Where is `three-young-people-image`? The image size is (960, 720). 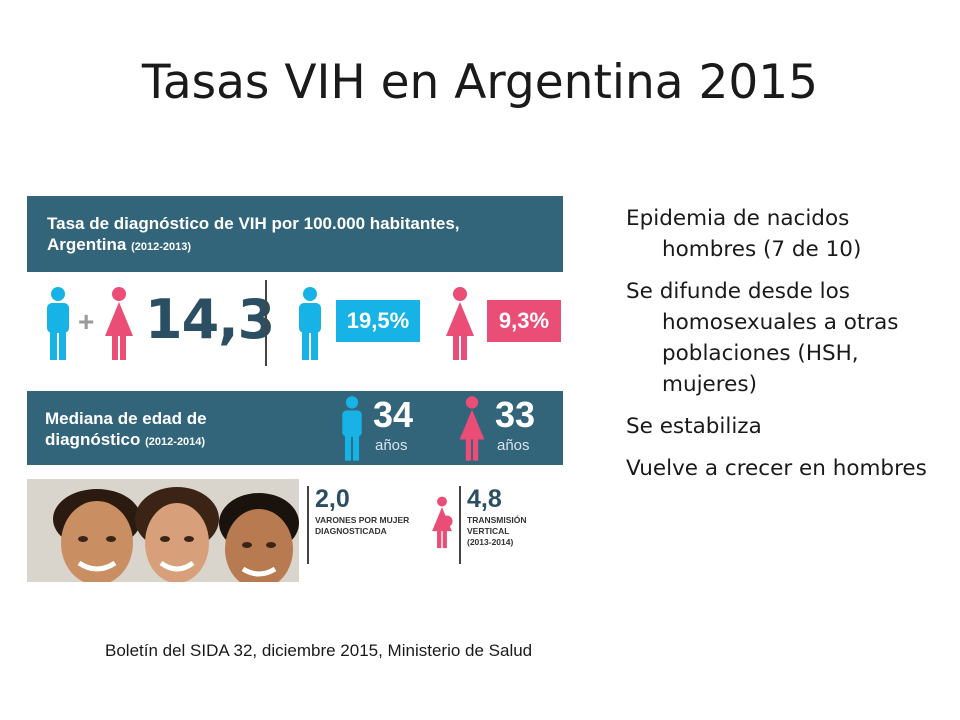 three-young-people-image is located at coordinates (163, 530).